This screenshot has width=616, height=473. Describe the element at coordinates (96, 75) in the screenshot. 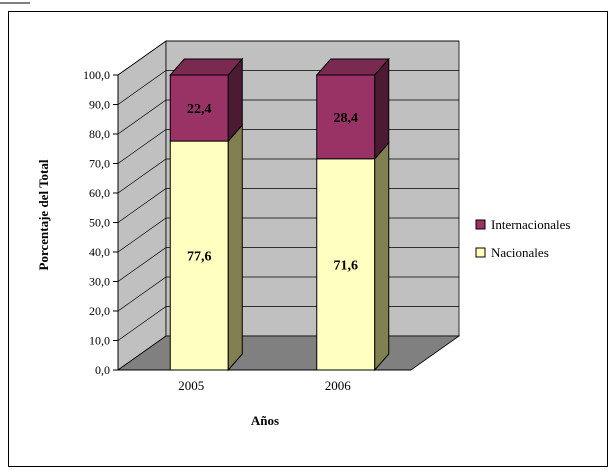

I see `y-tick-label: 100,0` at that location.